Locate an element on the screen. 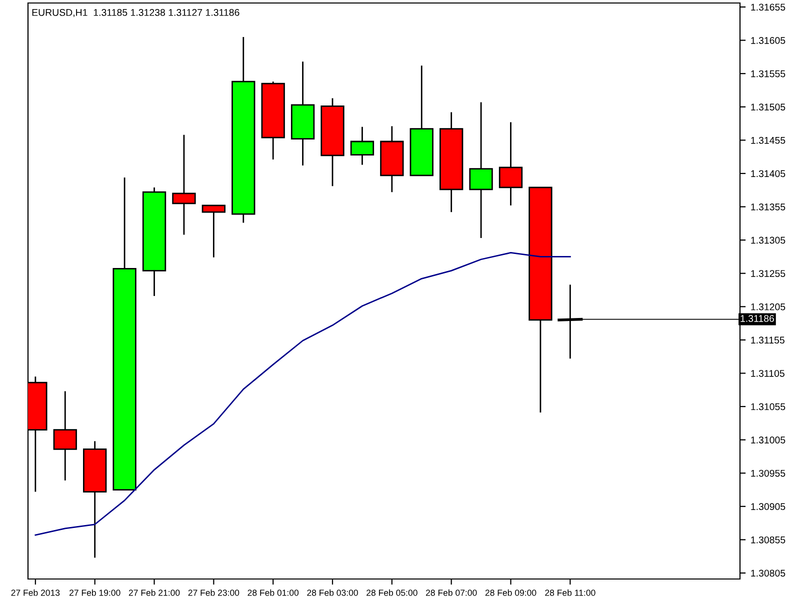  annotation: 1.31186 is located at coordinates (757, 318).